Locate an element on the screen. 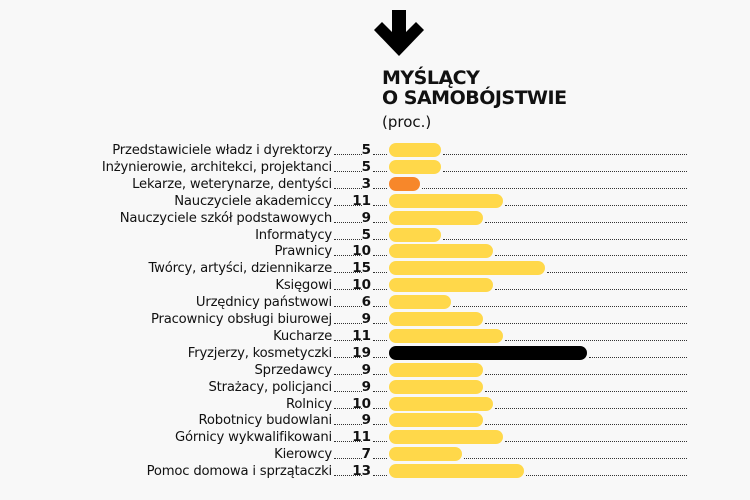 The width and height of the screenshot is (750, 500). chart-row: Pomoc domowa i sprzątaczki 13 is located at coordinates (375, 471).